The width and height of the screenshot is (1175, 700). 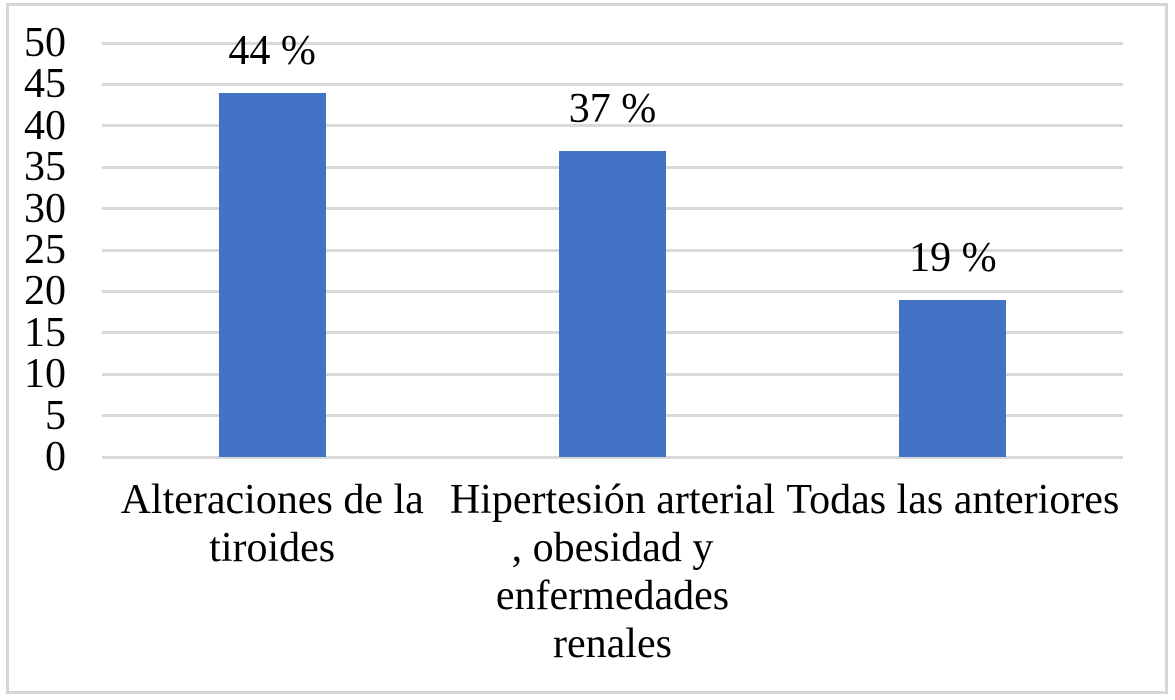 What do you see at coordinates (612, 644) in the screenshot?
I see `category-label-line: renales` at bounding box center [612, 644].